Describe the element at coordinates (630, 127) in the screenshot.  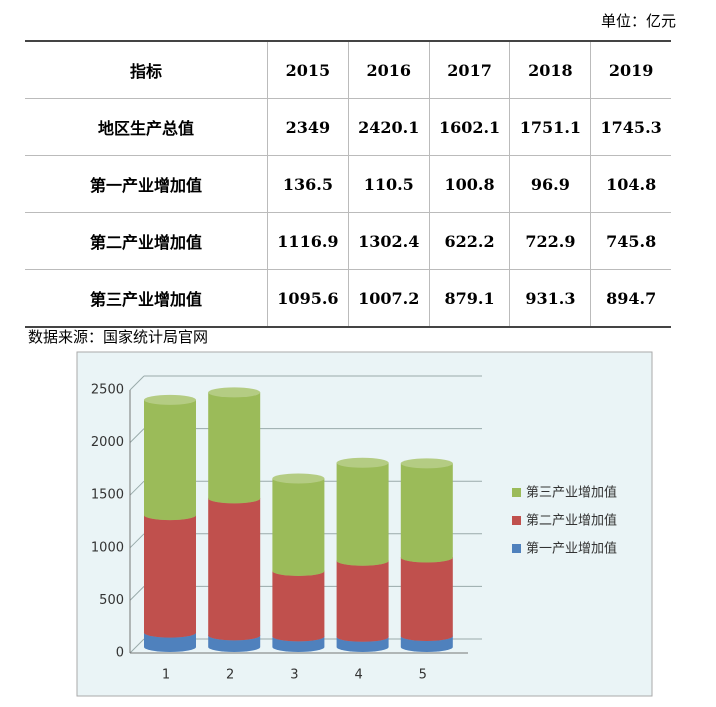
I see `cell: 1745.3` at that location.